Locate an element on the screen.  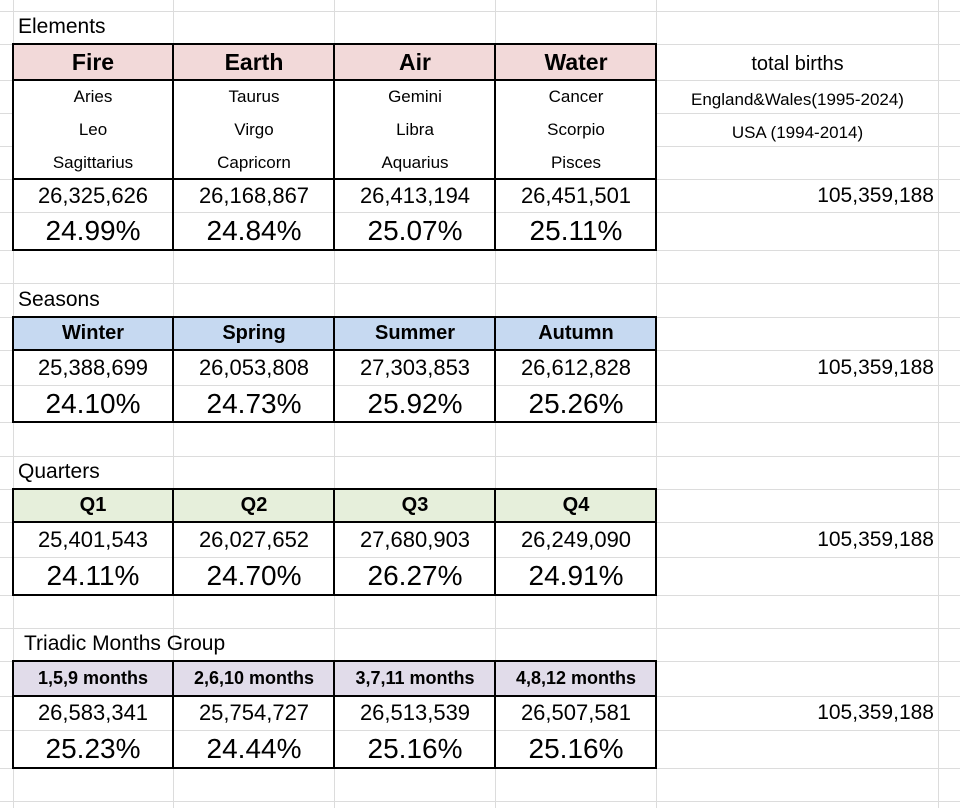
header-cell-autumn: Autumn is located at coordinates (576, 333).